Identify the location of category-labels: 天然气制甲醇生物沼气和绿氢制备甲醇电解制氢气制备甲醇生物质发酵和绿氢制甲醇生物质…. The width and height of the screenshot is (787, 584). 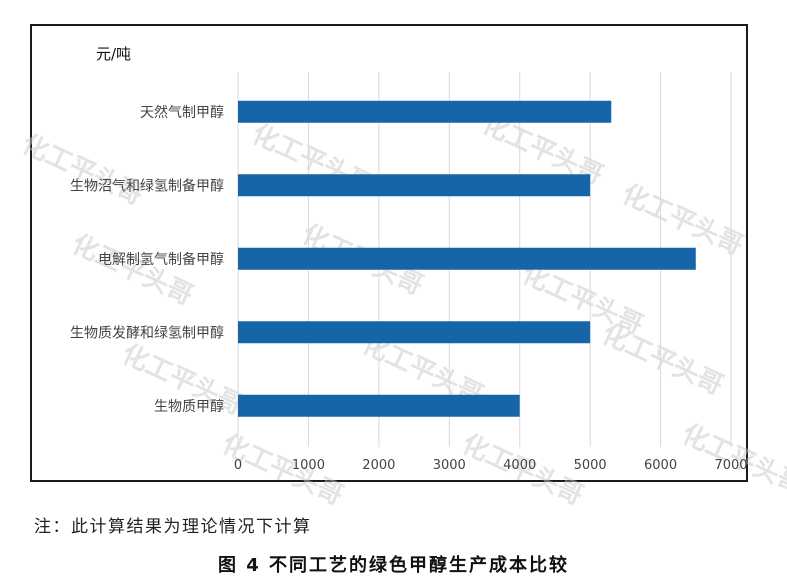
(147, 259).